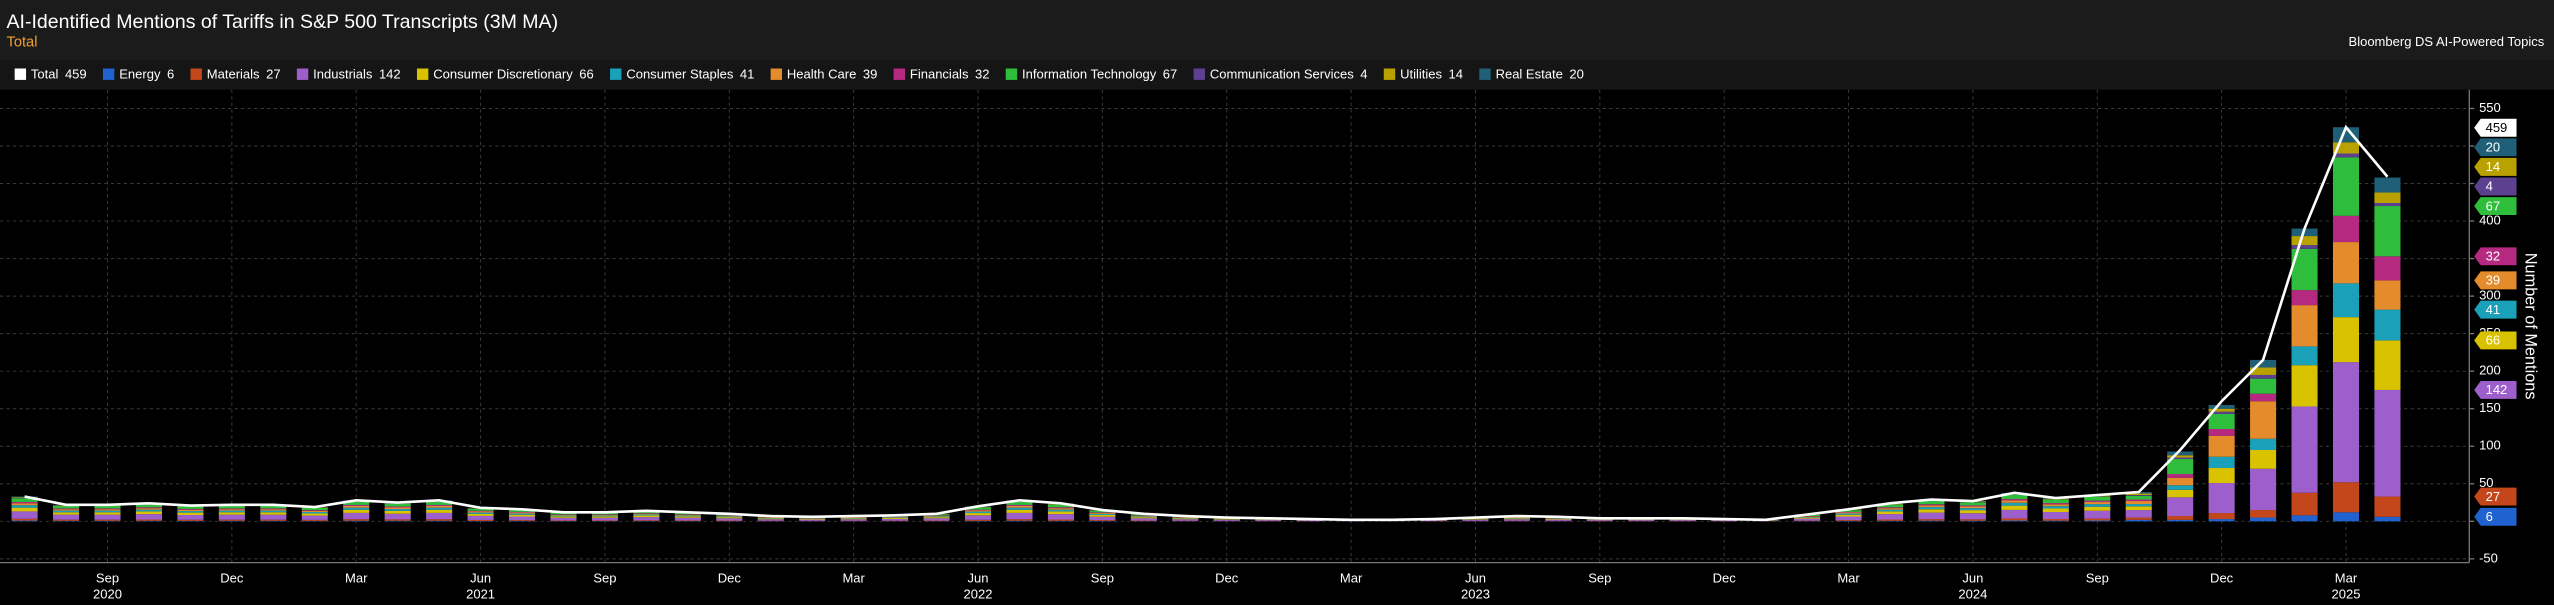  Describe the element at coordinates (2493, 280) in the screenshot. I see `value-tag: 39` at that location.